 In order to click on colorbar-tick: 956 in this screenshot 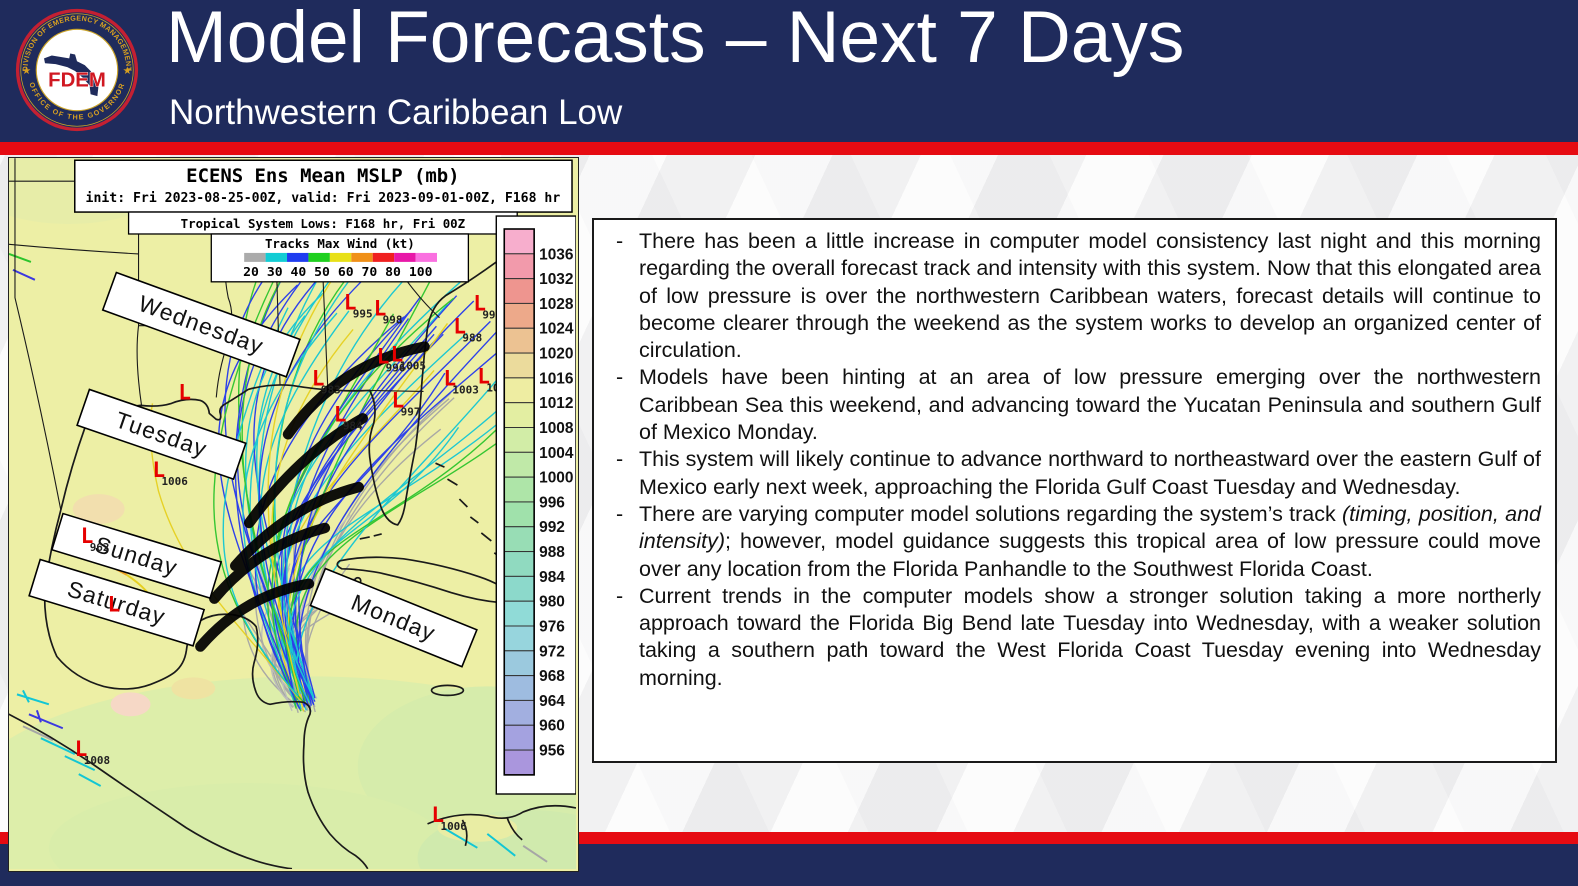, I will do `click(552, 751)`.